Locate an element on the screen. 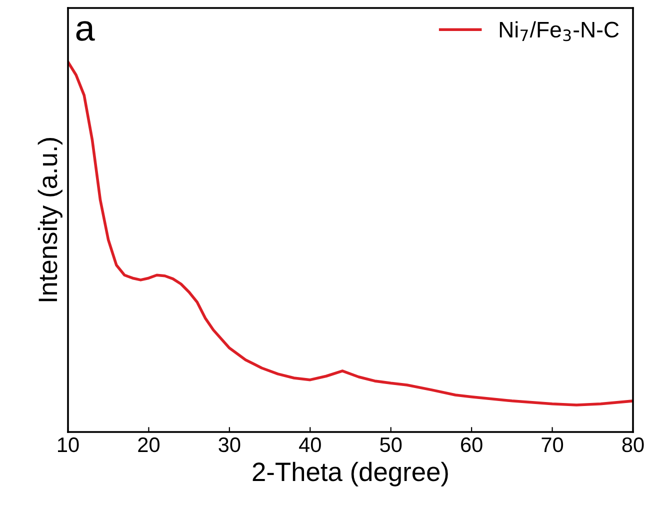  x-tick-label: 70 is located at coordinates (553, 444).